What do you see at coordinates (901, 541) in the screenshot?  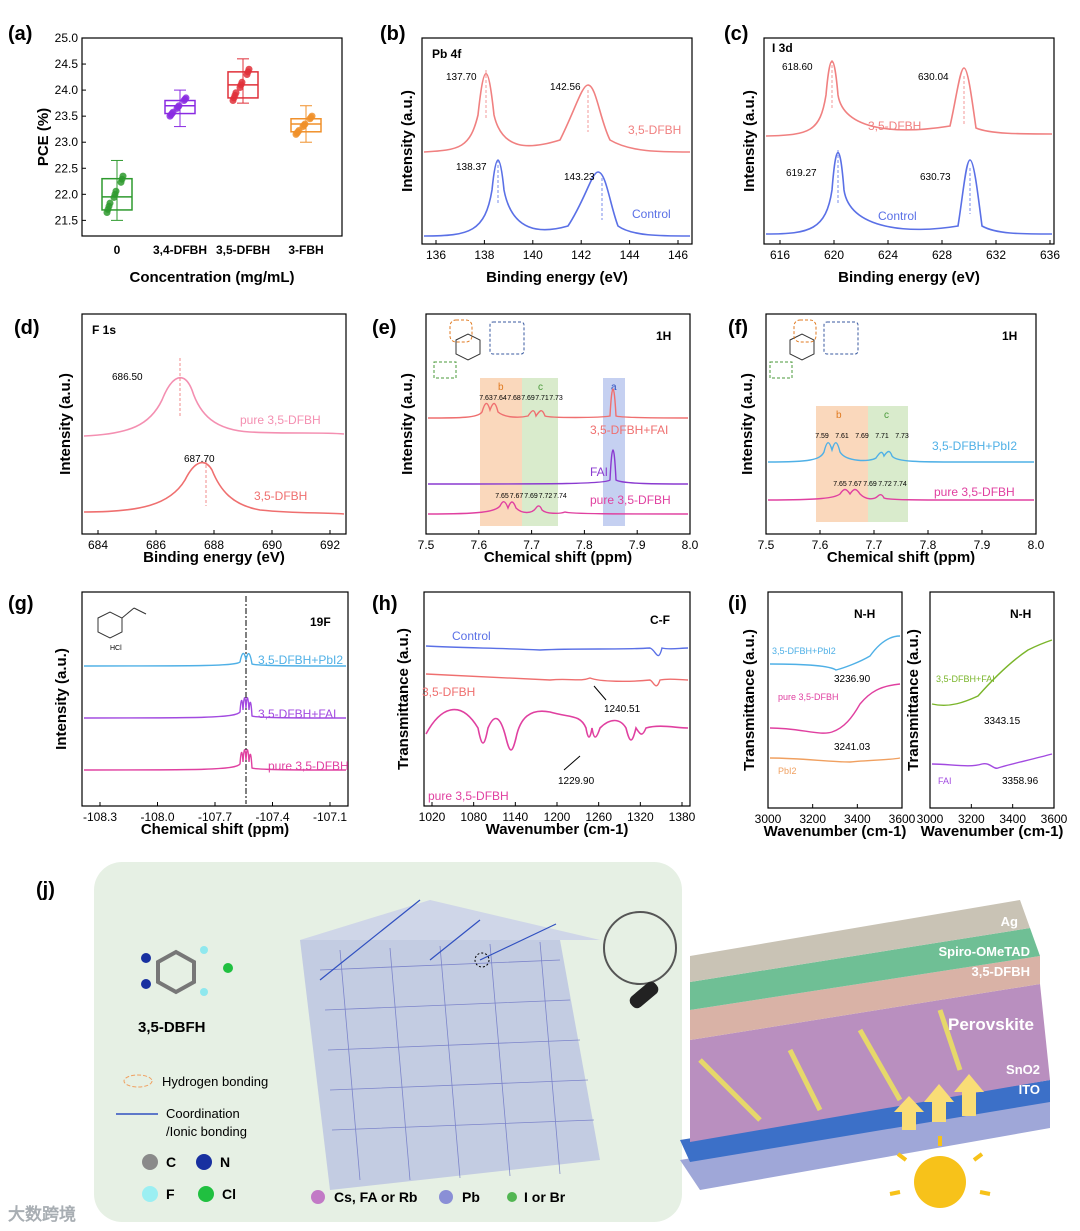 I see `f-x-ticks: 7.5 7.6 7.7 7.8 7.9 8.0` at bounding box center [901, 541].